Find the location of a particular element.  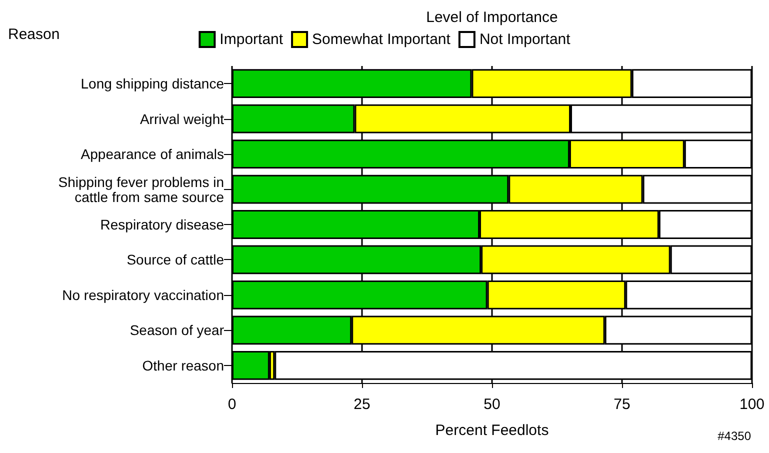

text: #4350 is located at coordinates (735, 436).